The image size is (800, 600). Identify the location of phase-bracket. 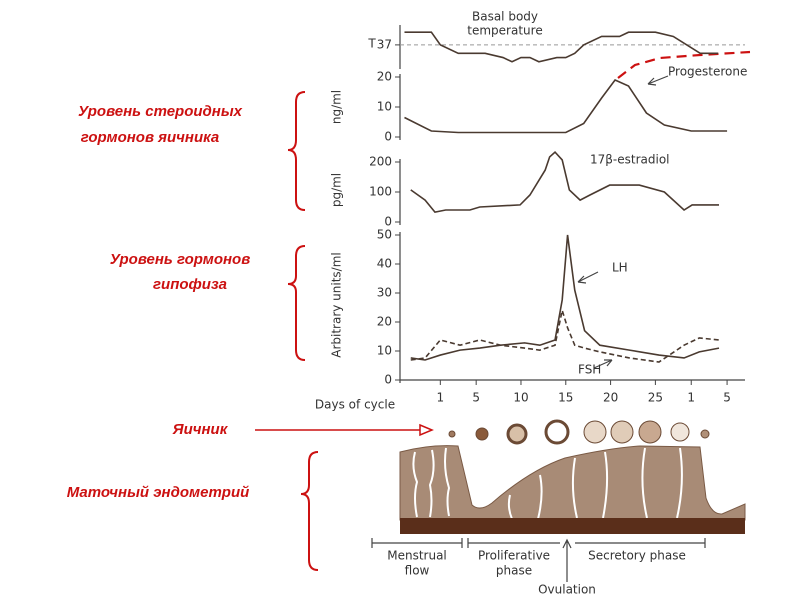
(538, 560).